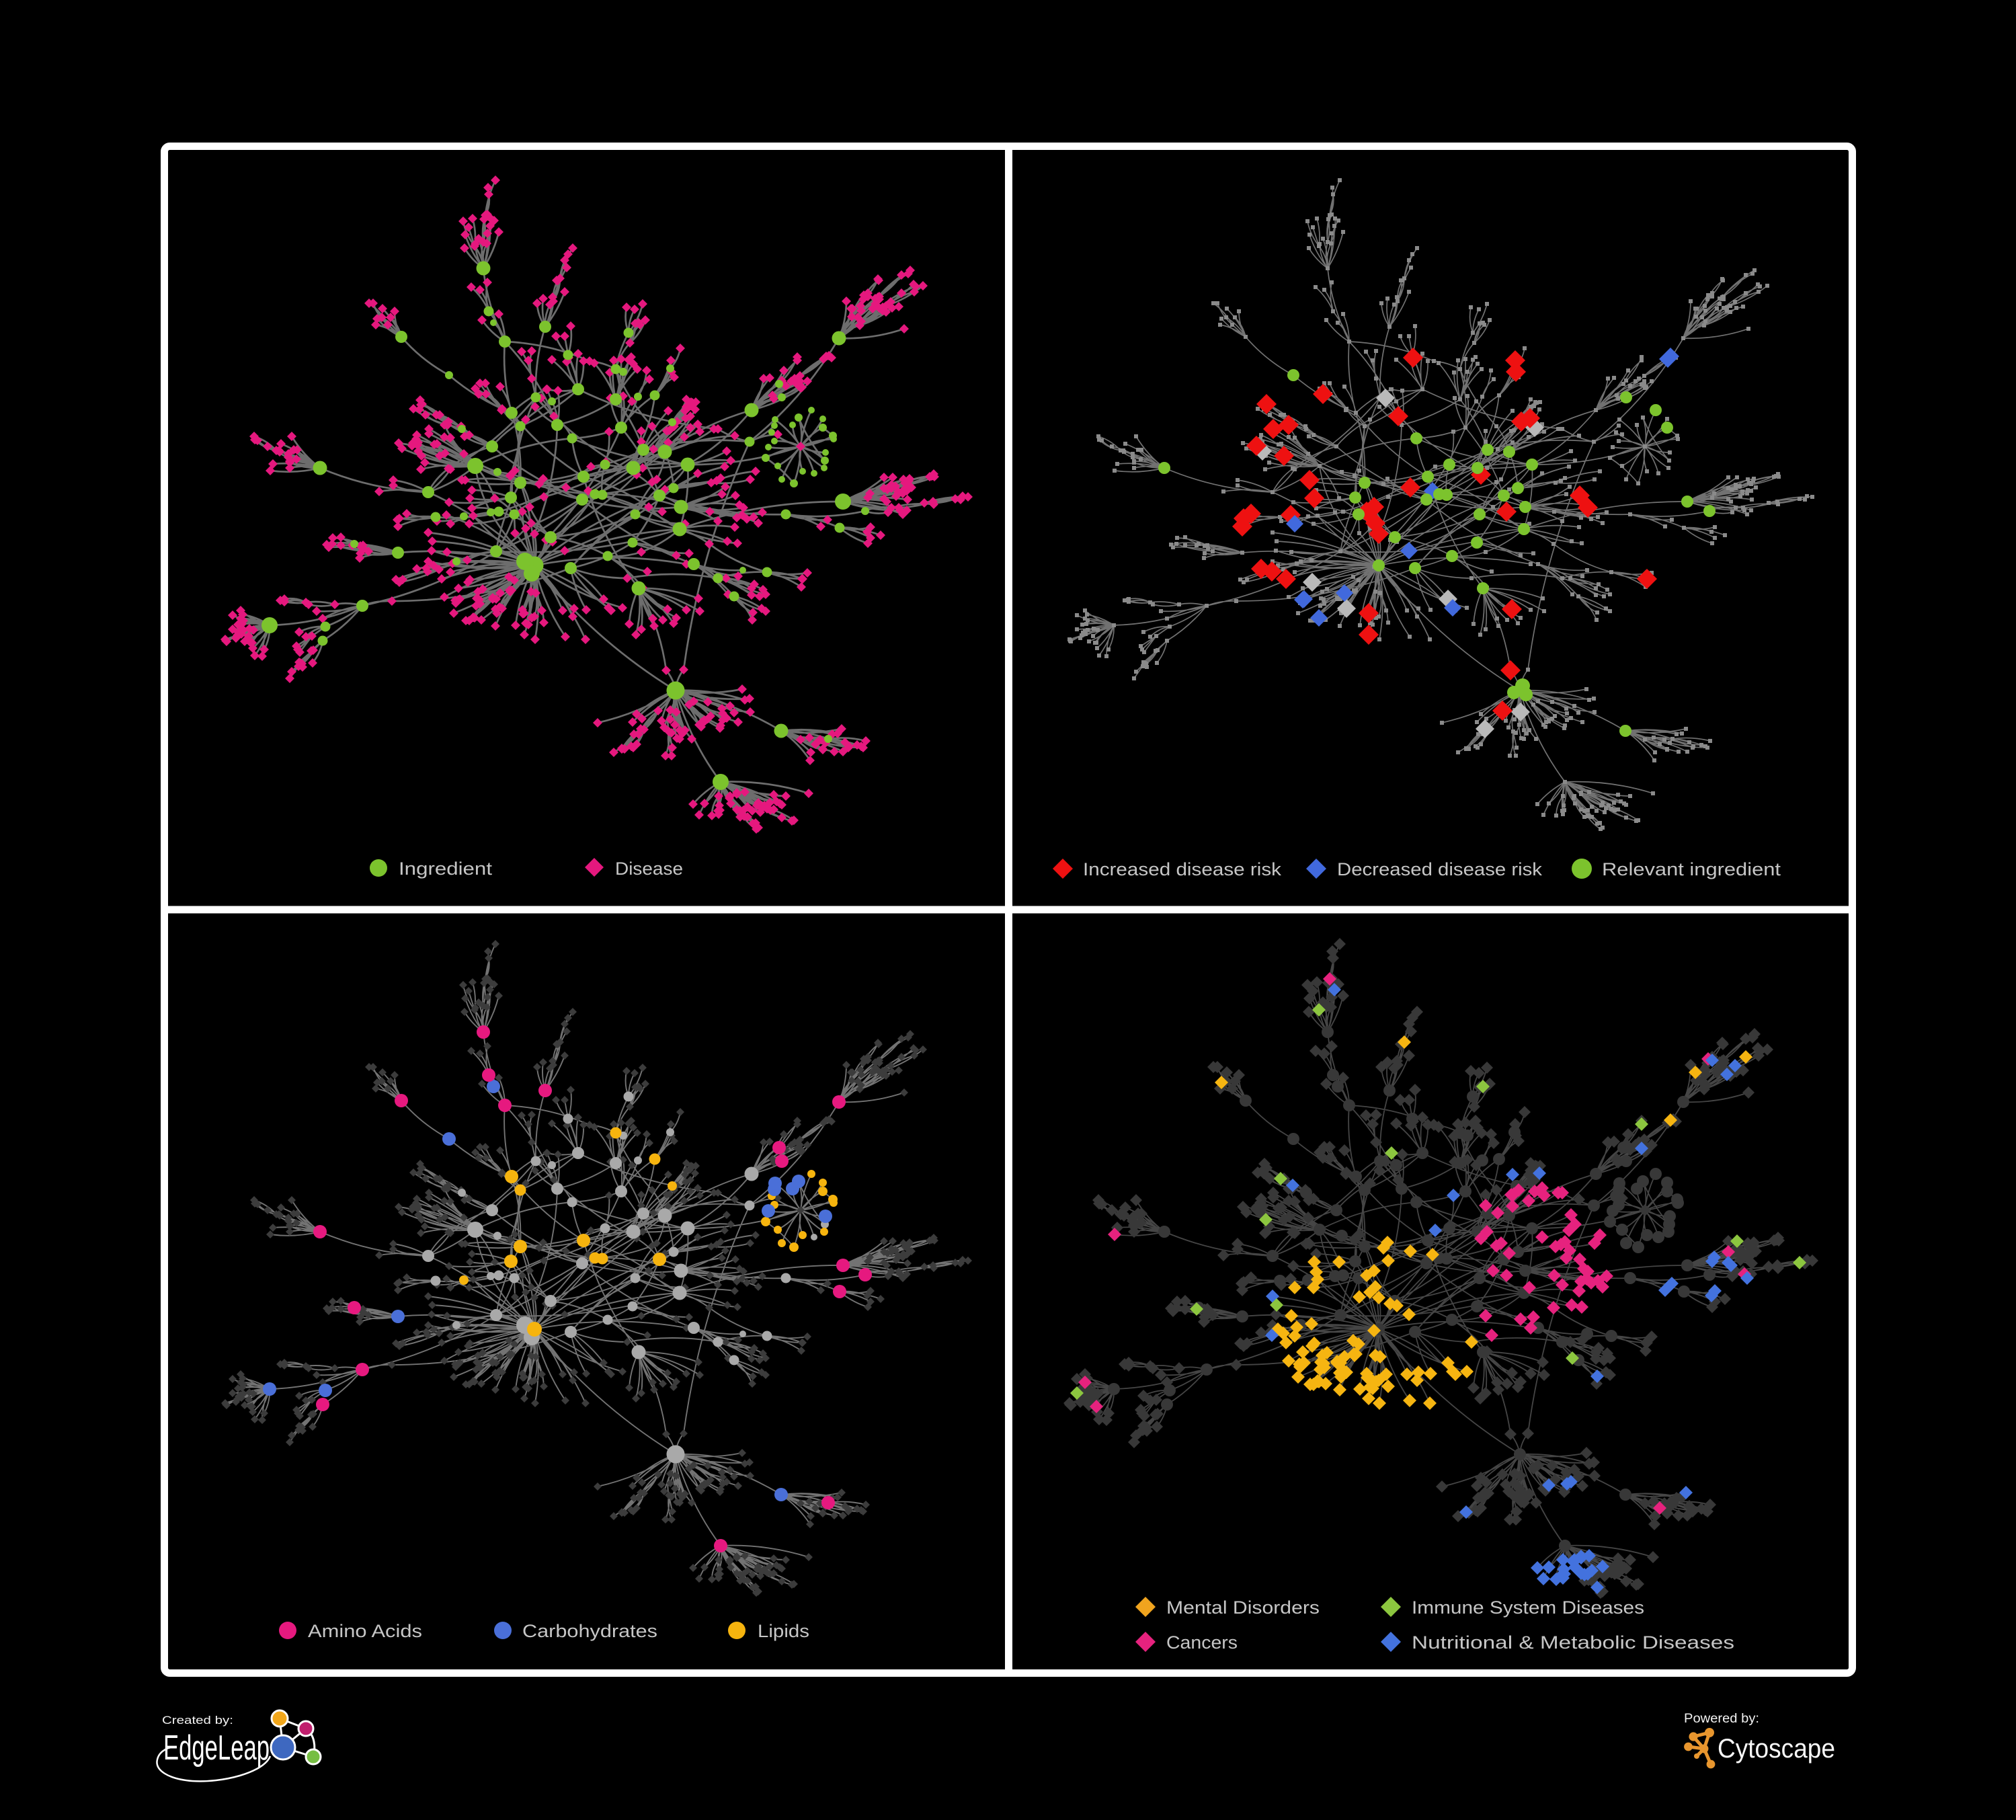 The image size is (2016, 1820). I want to click on svg-text: Increased disease risk, so click(1182, 869).